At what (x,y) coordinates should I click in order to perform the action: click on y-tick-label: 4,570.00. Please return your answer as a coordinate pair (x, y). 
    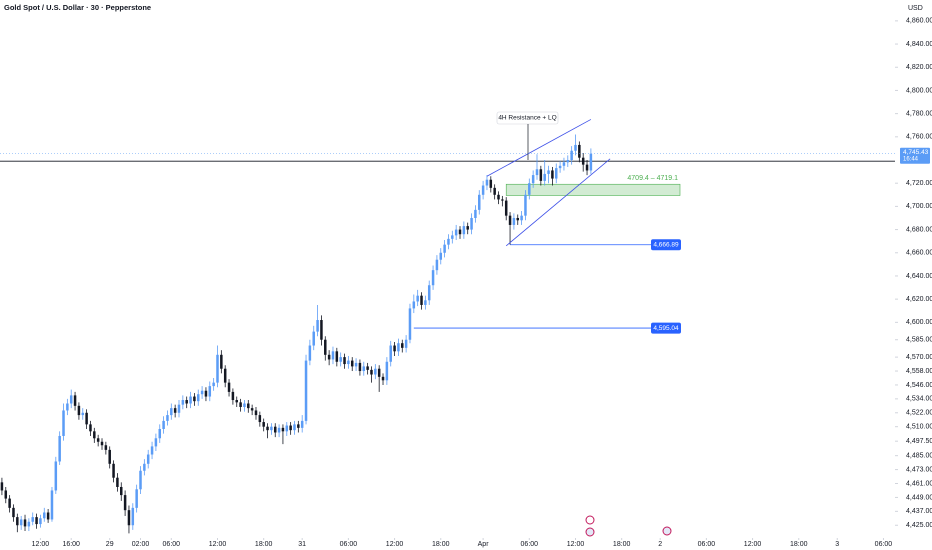
    Looking at the image, I should click on (919, 357).